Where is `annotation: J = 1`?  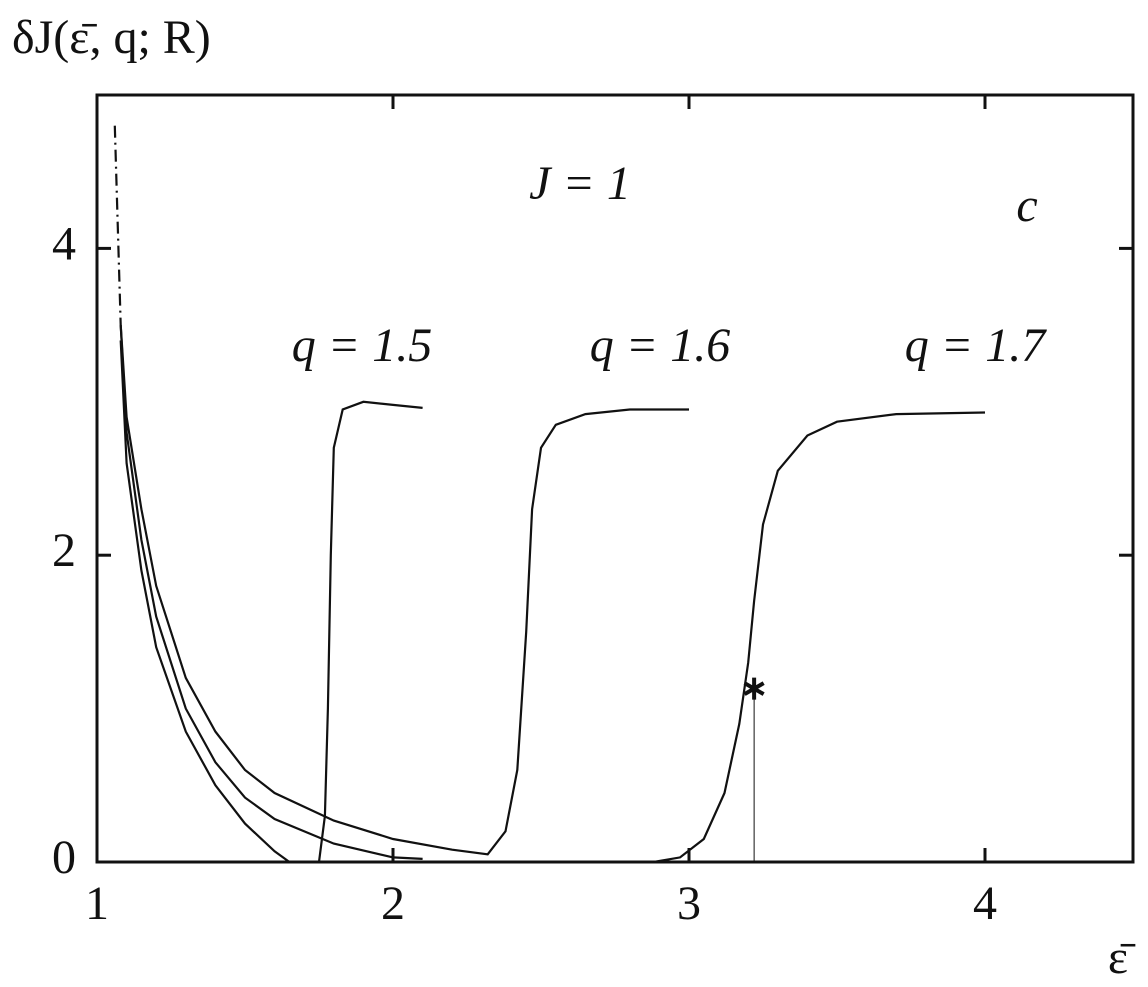
annotation: J = 1 is located at coordinates (580, 183).